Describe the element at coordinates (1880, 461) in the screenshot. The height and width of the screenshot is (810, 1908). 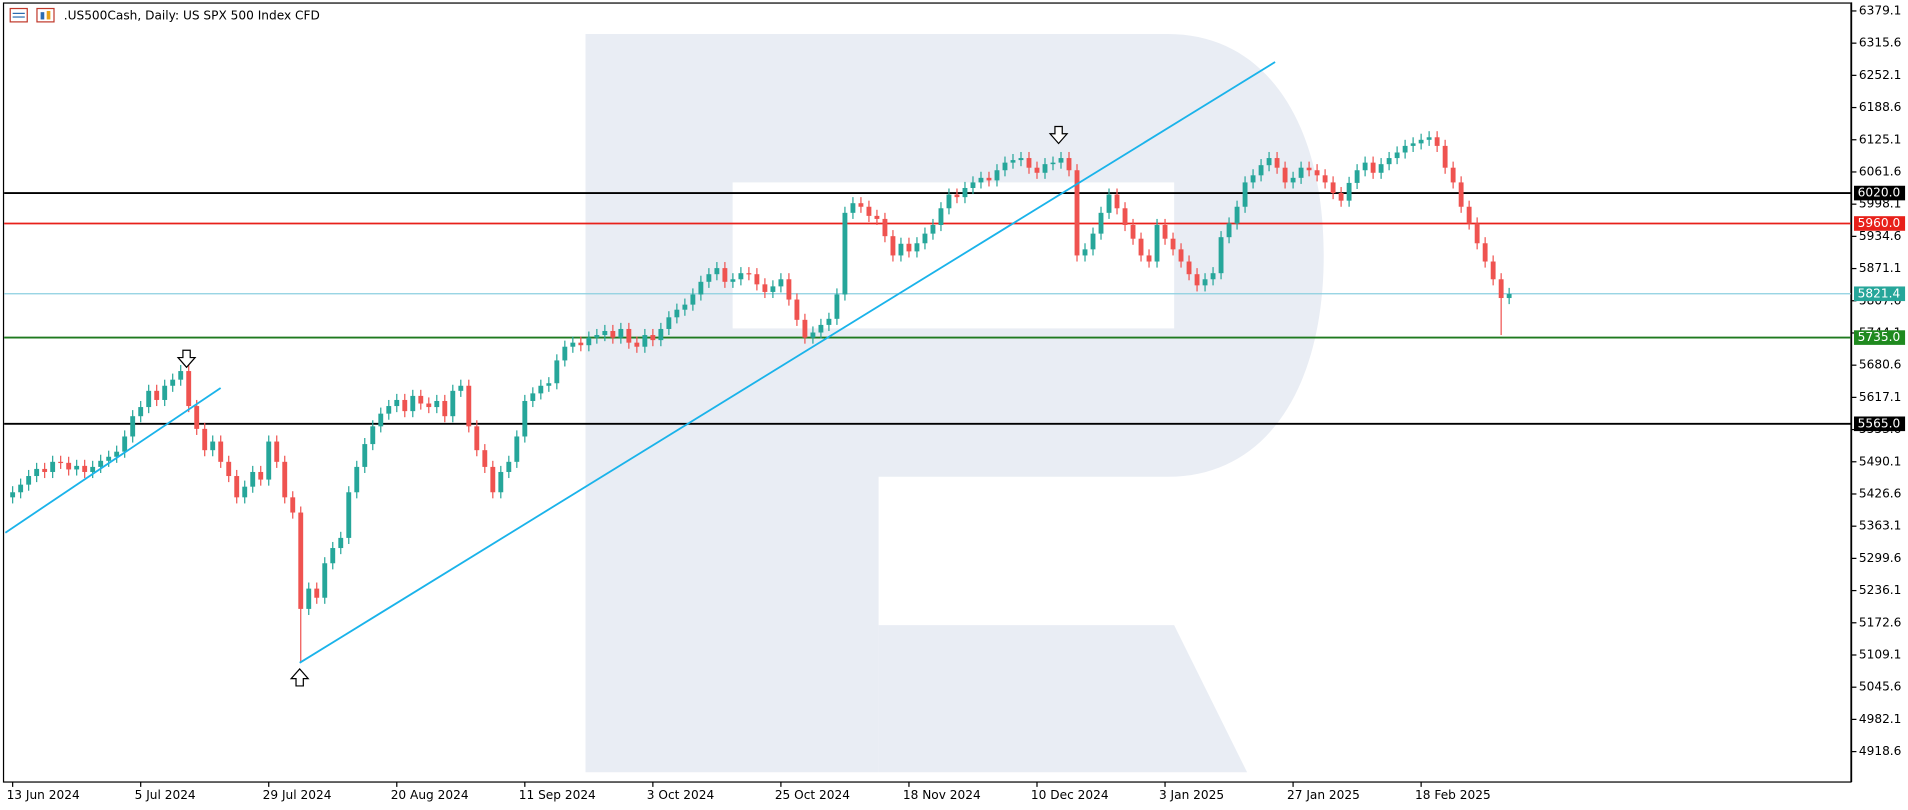
I see `y-tick-label: 5490.1` at that location.